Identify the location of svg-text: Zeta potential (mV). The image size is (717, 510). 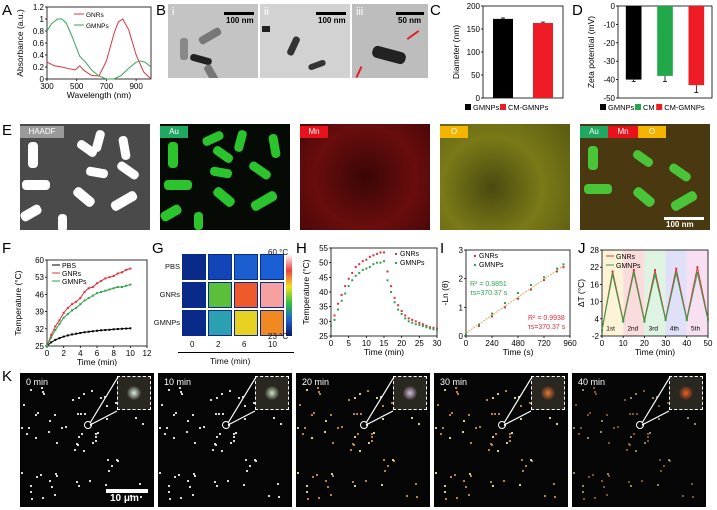
(591, 52).